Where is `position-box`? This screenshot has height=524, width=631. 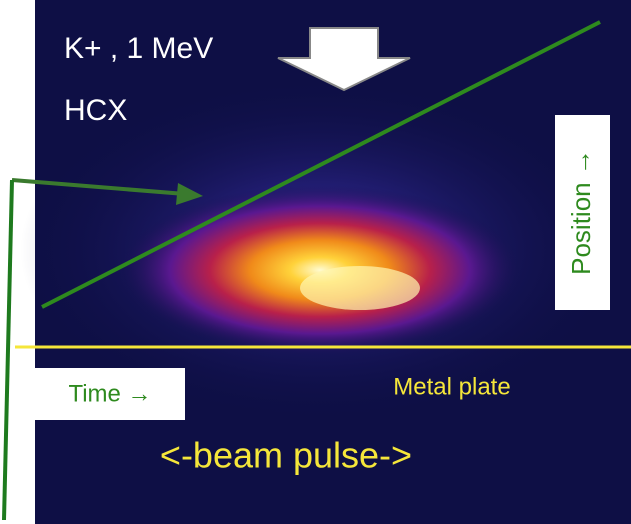
position-box is located at coordinates (582, 212).